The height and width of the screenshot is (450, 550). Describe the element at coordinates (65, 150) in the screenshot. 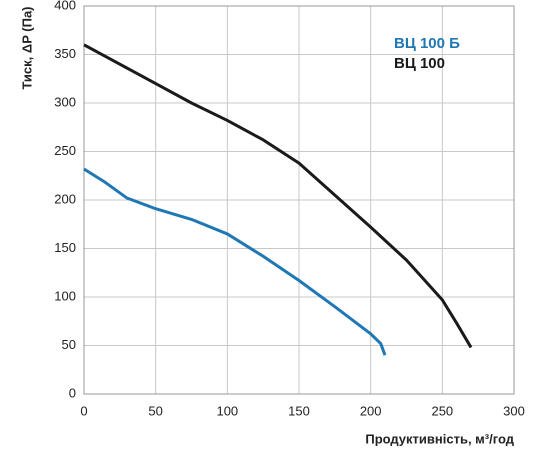

I see `y-tick-label: 250` at that location.